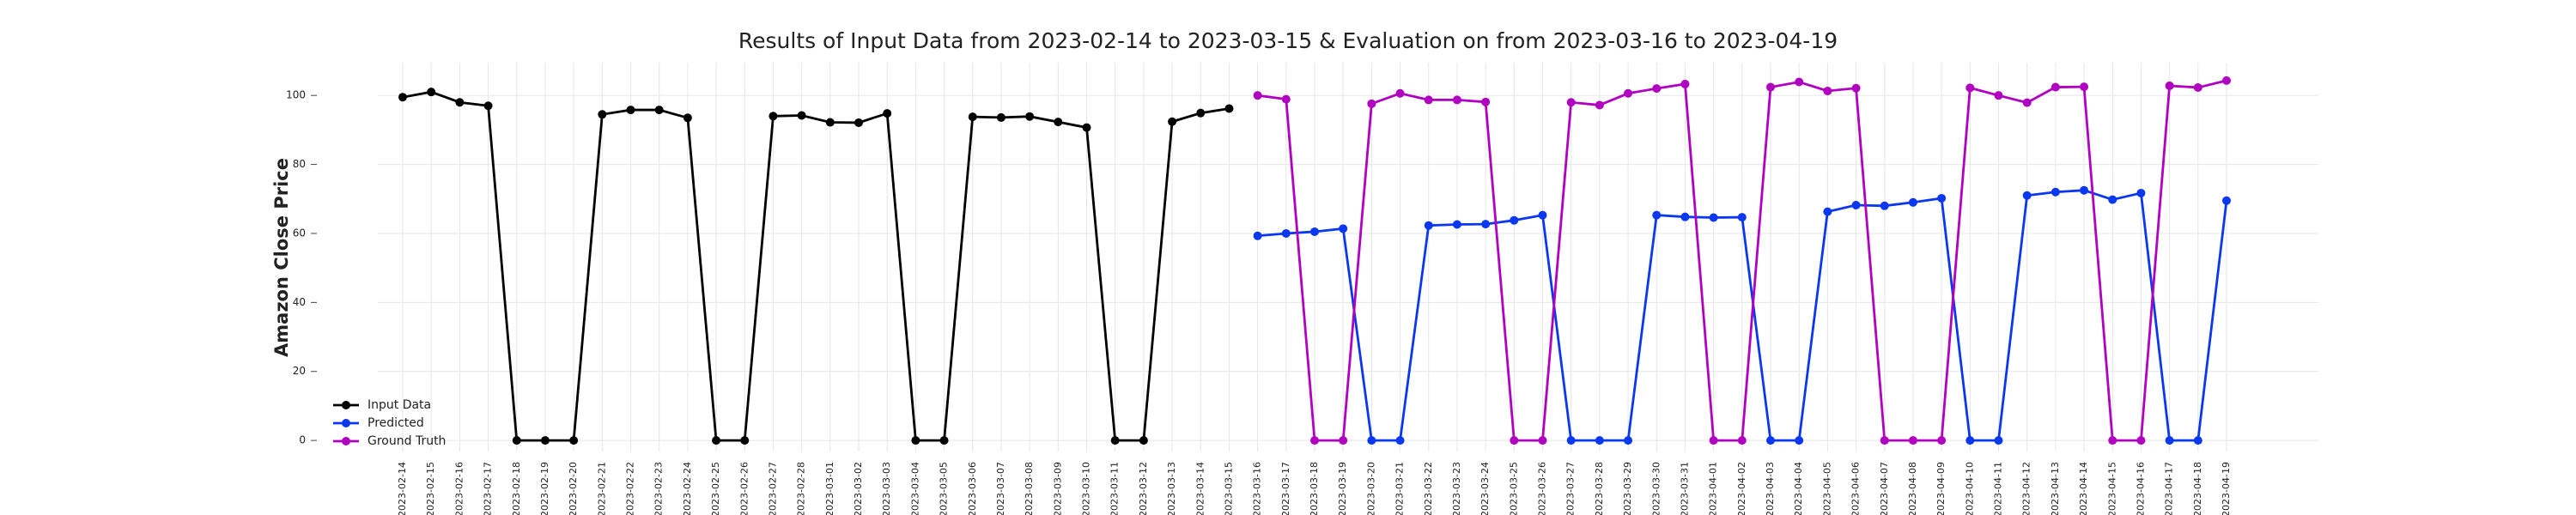 Image resolution: width=2576 pixels, height=515 pixels. What do you see at coordinates (1115, 488) in the screenshot?
I see `x-tick-label: 2023-03-11` at bounding box center [1115, 488].